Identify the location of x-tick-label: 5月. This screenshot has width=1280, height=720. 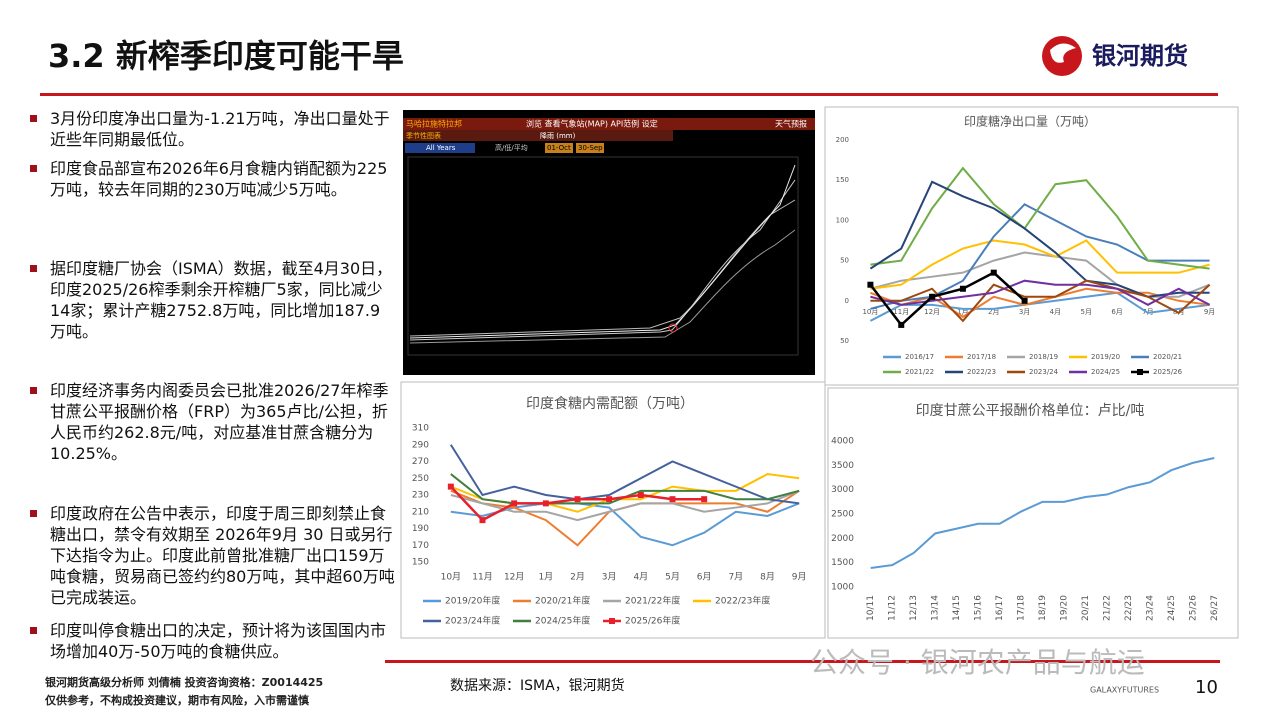
(1086, 312).